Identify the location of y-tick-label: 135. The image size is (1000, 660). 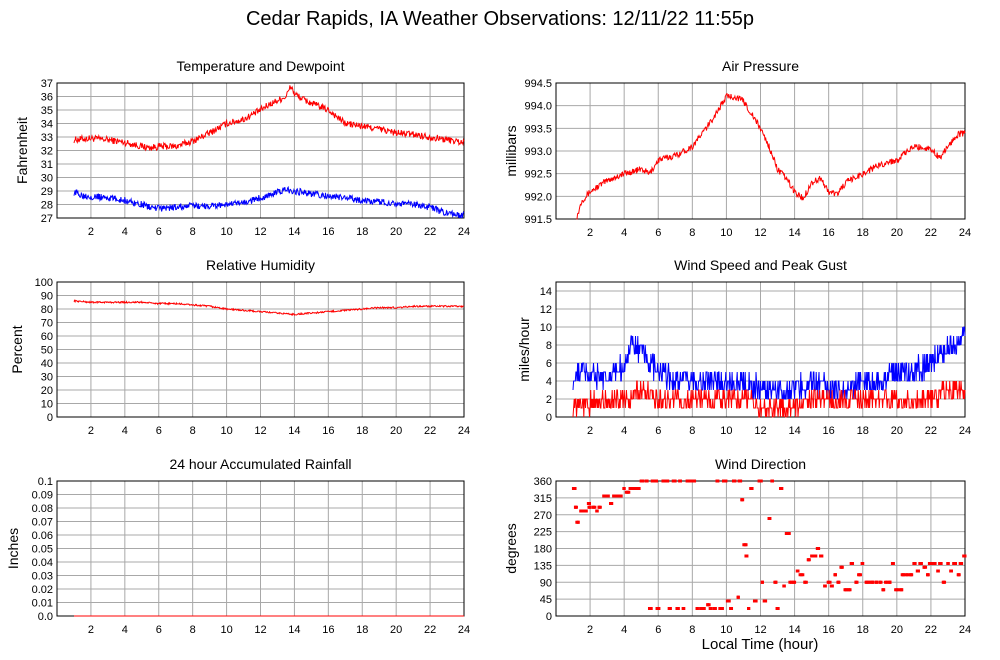
(543, 566).